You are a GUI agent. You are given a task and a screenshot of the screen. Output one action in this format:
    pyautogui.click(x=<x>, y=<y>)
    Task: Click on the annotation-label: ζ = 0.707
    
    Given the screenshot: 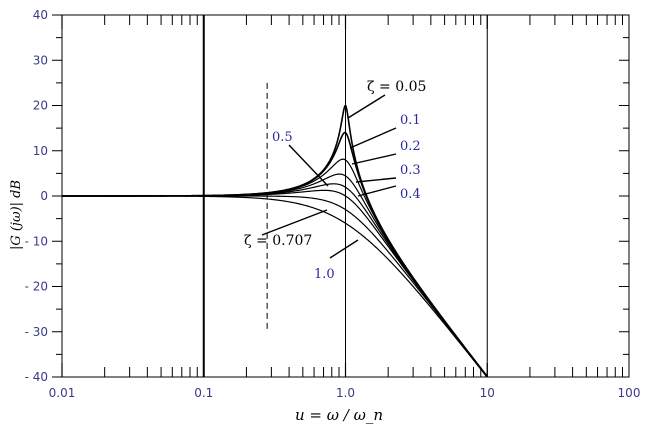 What is the action you would take?
    pyautogui.click(x=278, y=241)
    